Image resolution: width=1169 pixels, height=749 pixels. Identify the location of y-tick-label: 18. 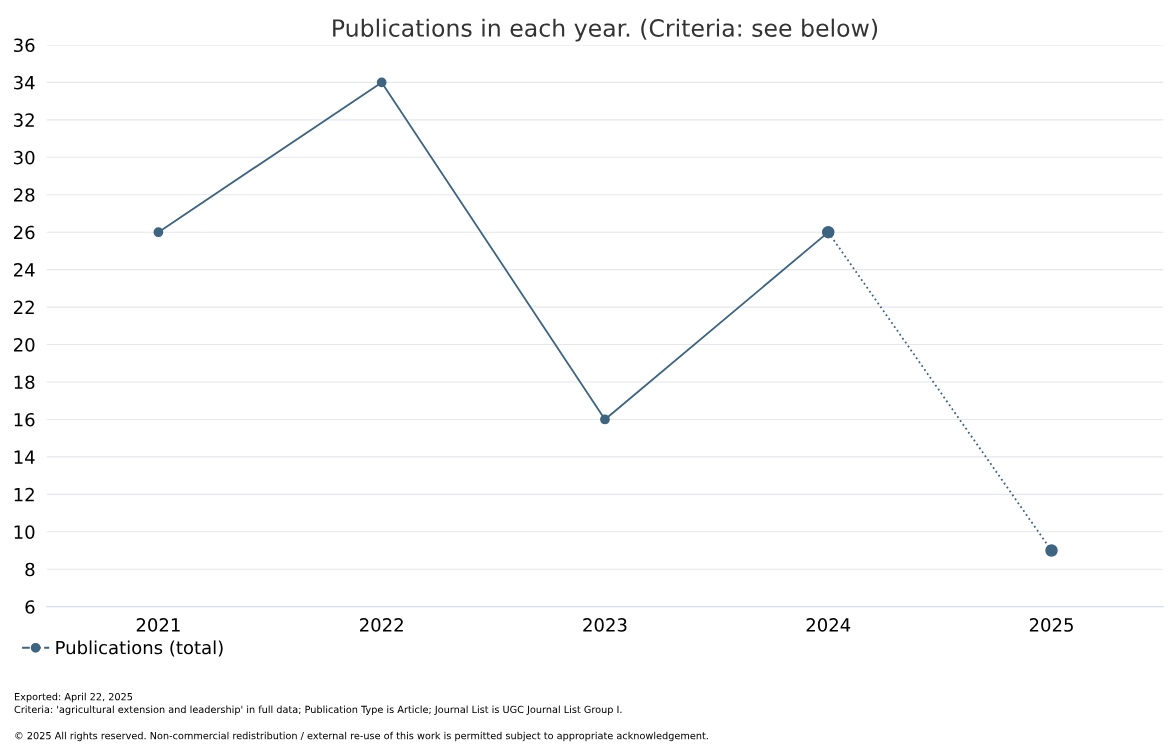
(24, 382).